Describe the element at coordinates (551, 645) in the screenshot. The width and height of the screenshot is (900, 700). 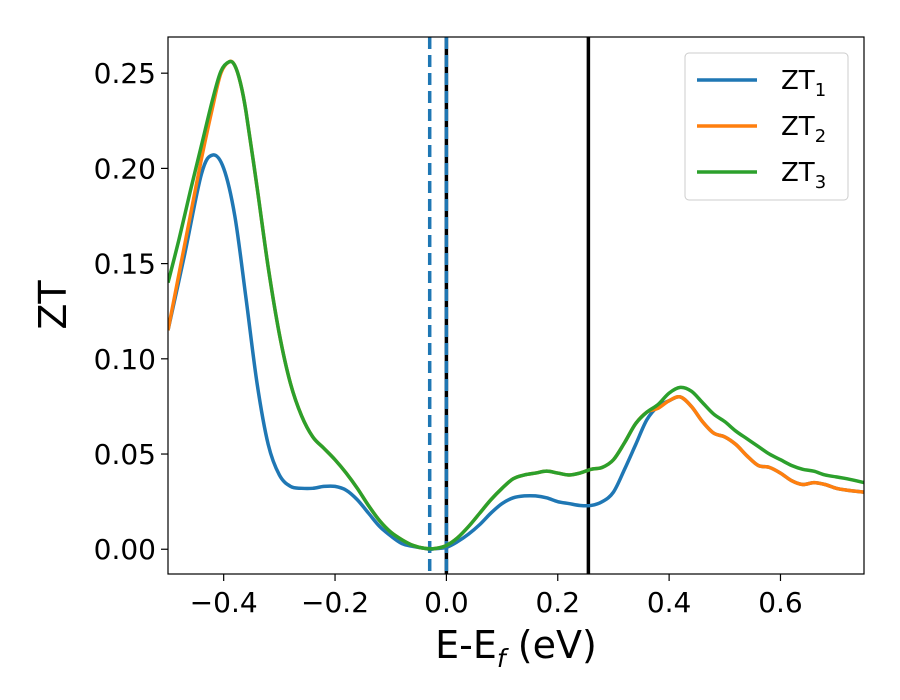
I see `x-axis-label-suffix: (eV)` at that location.